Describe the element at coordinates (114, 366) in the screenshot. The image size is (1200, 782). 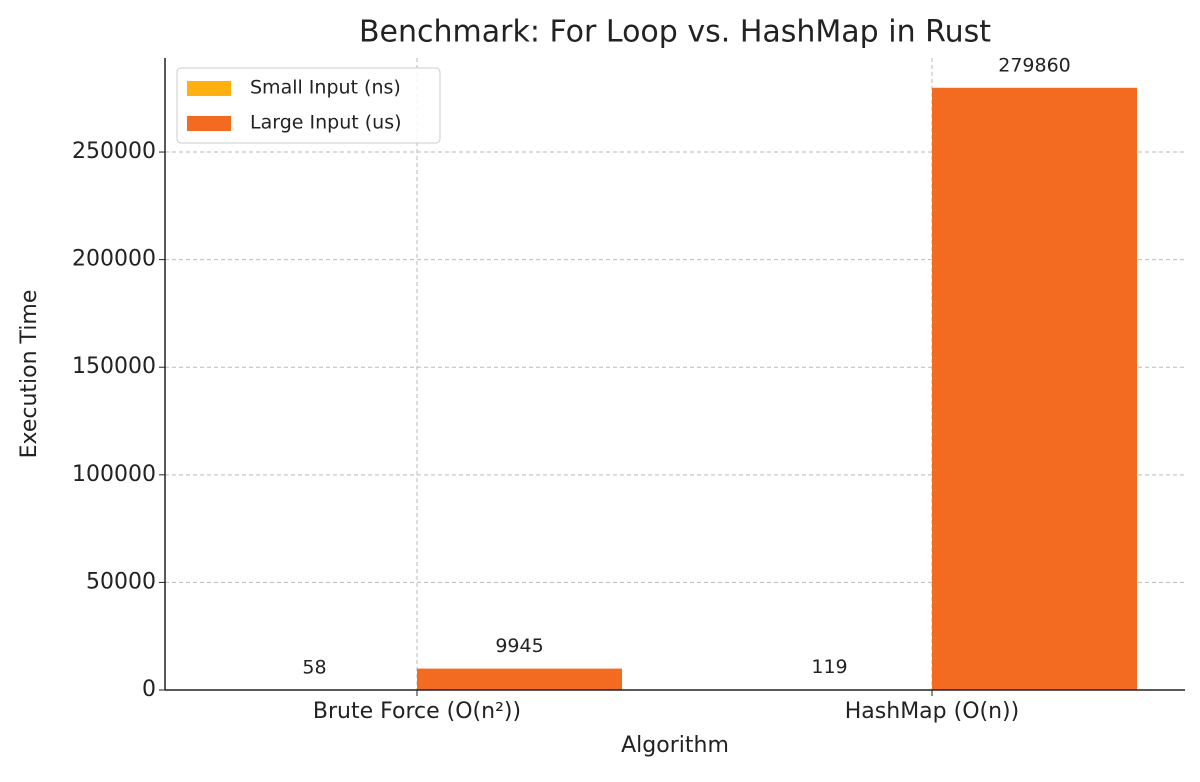
I see `y-tick-label: 150000` at that location.